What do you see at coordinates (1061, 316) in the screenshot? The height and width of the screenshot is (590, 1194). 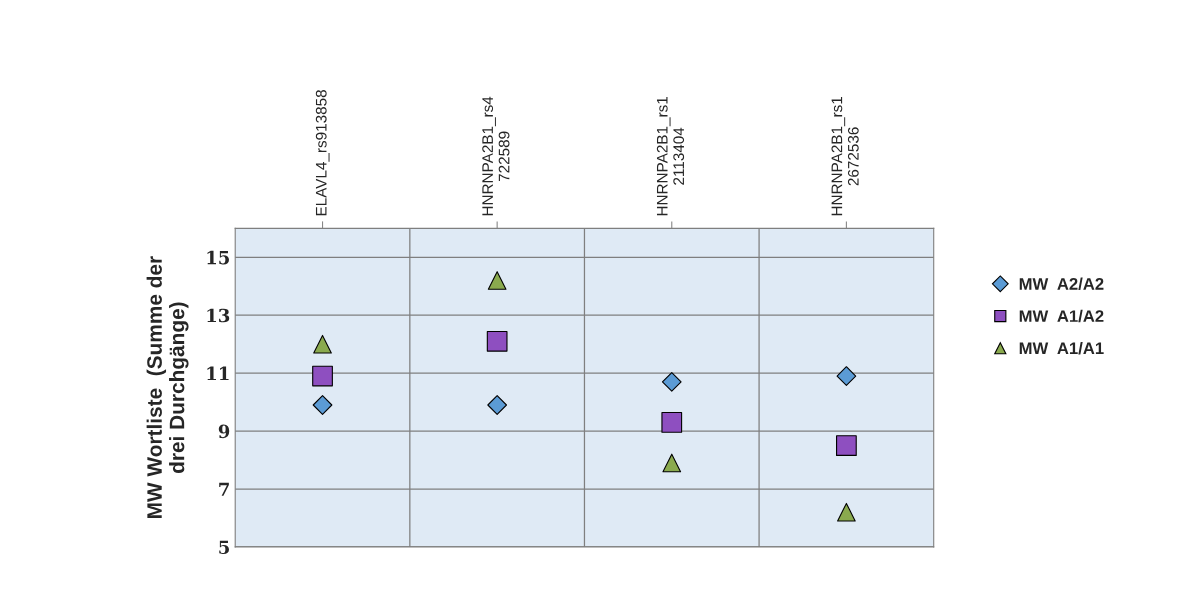 I see `legend-label: MW A1/A2` at bounding box center [1061, 316].